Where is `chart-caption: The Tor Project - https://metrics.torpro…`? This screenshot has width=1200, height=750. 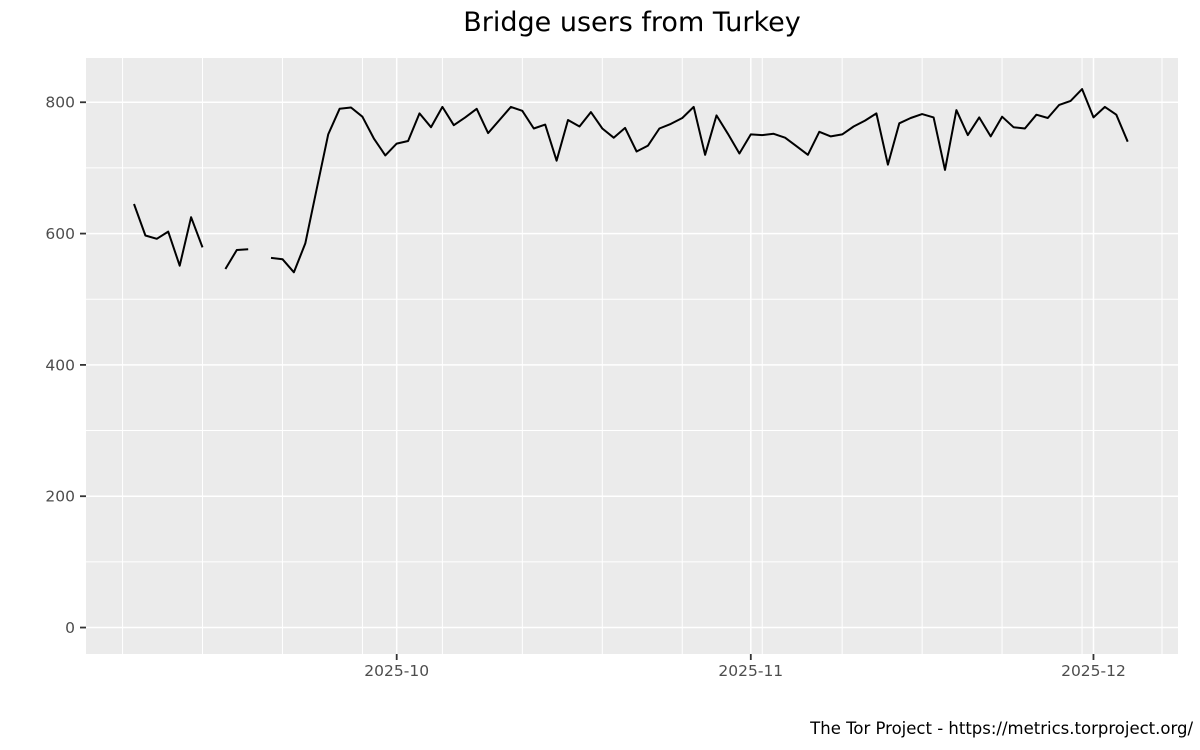
chart-caption: The Tor Project - https://metrics.torpro… is located at coordinates (1001, 728).